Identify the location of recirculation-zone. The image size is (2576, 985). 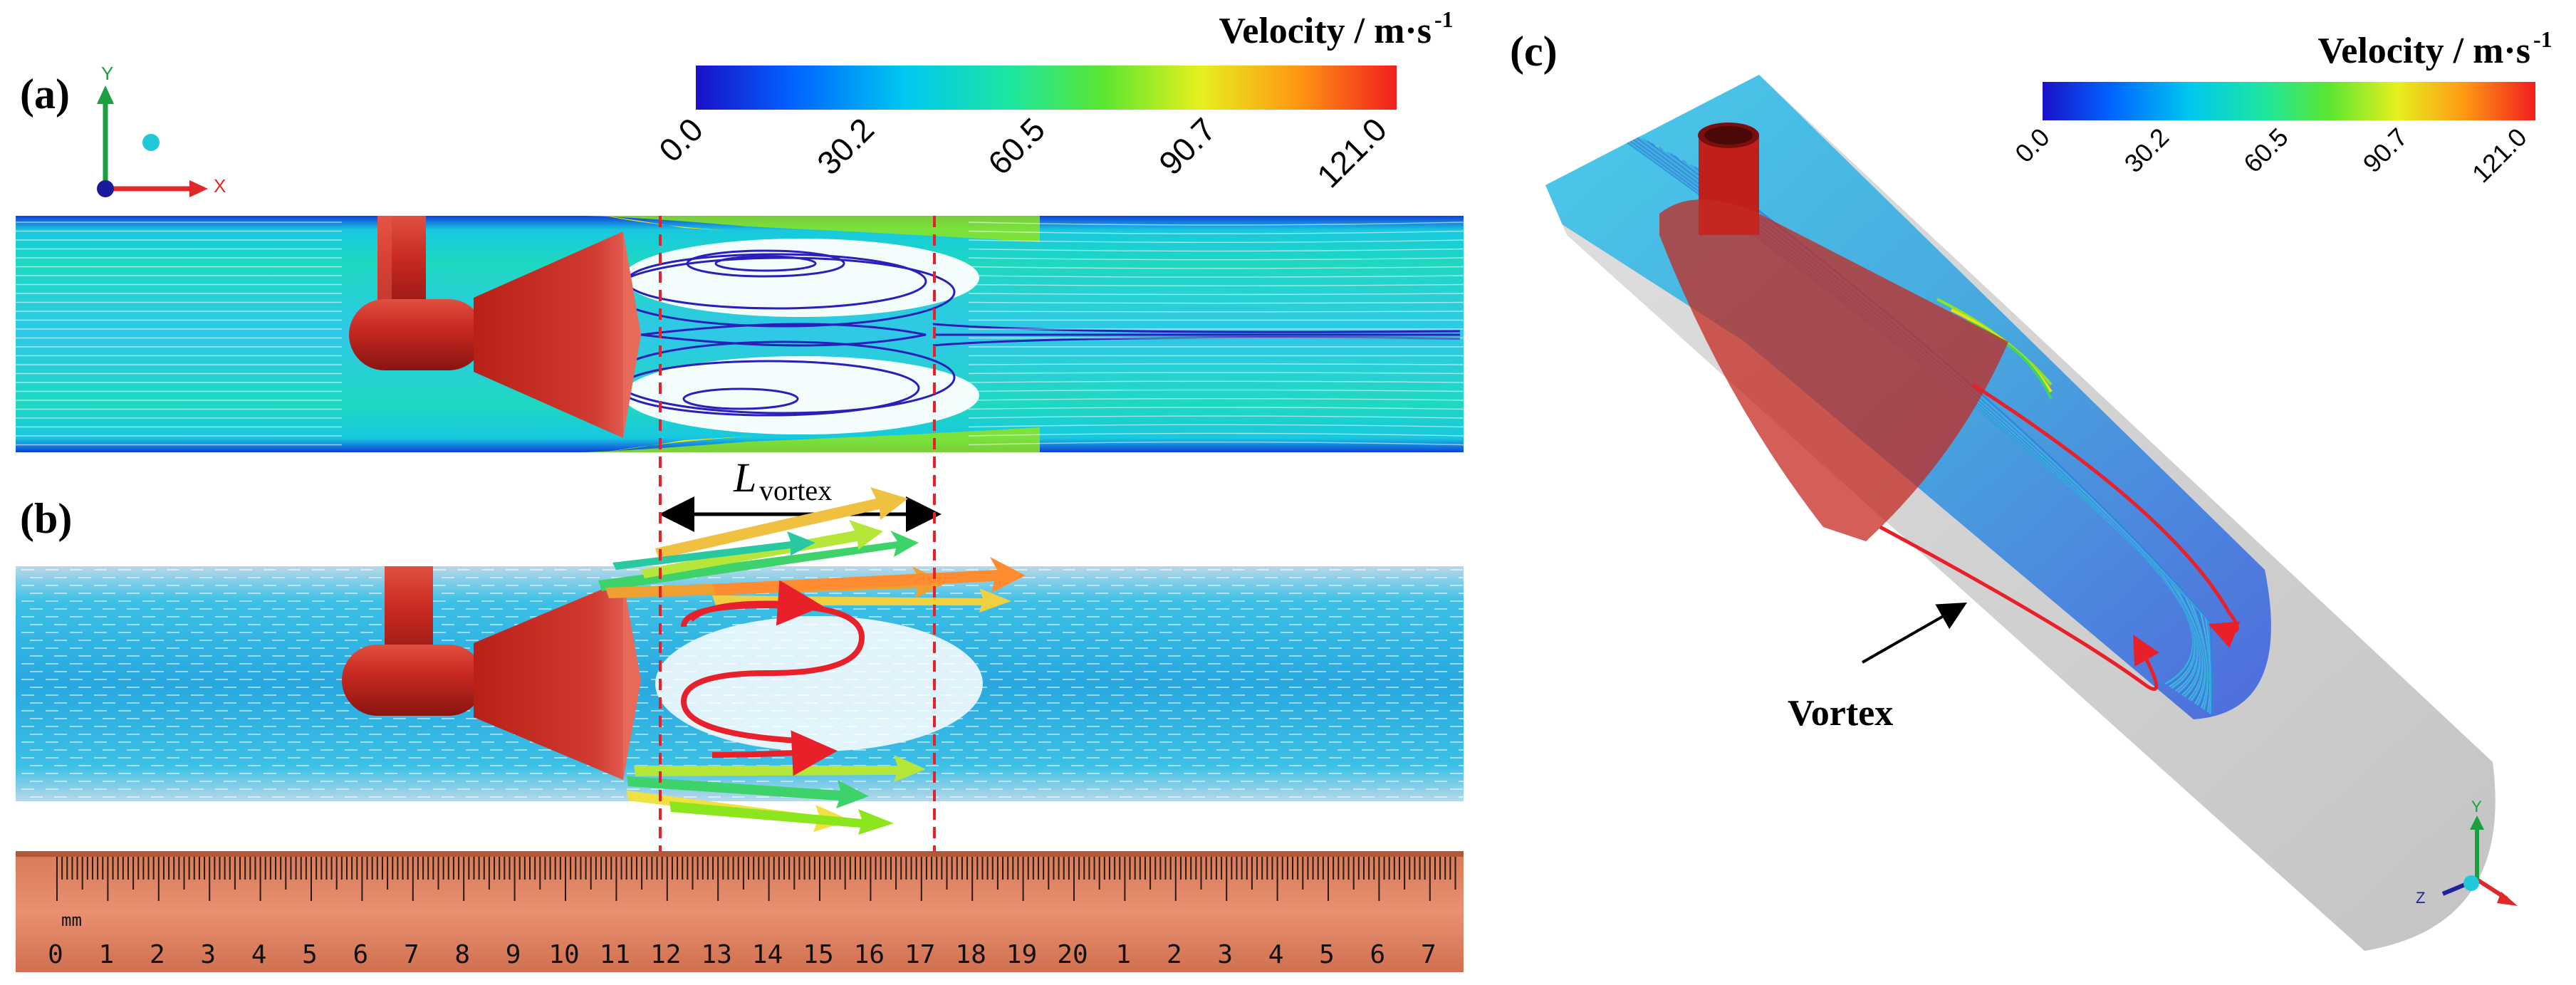
(819, 684).